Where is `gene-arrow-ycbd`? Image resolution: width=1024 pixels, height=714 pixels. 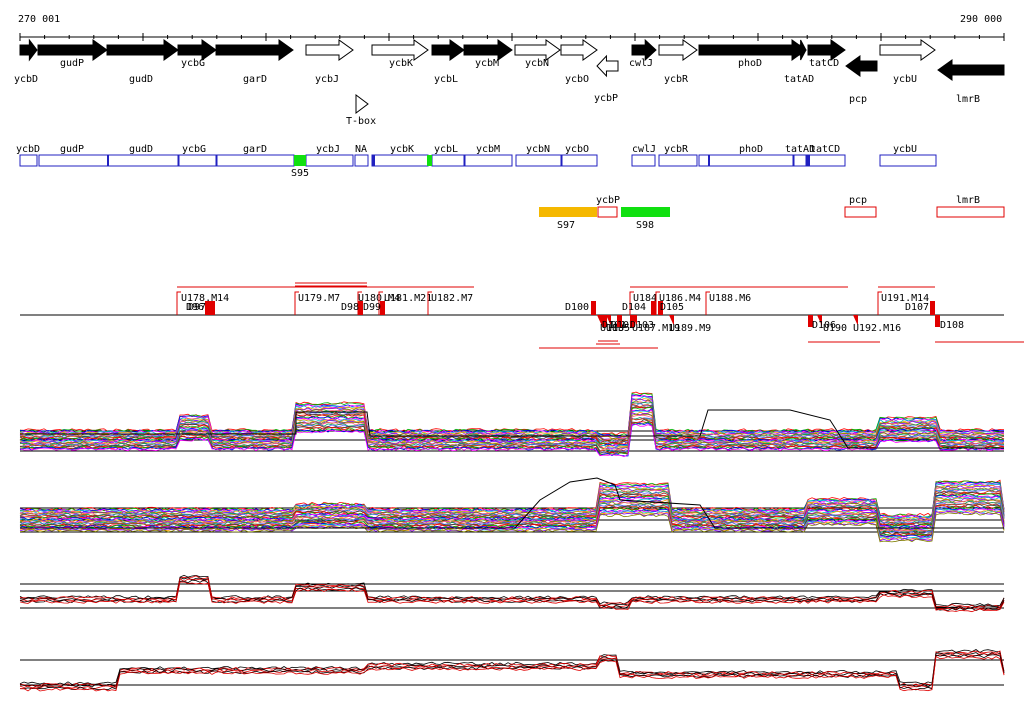 gene-arrow-ycbd is located at coordinates (28, 50).